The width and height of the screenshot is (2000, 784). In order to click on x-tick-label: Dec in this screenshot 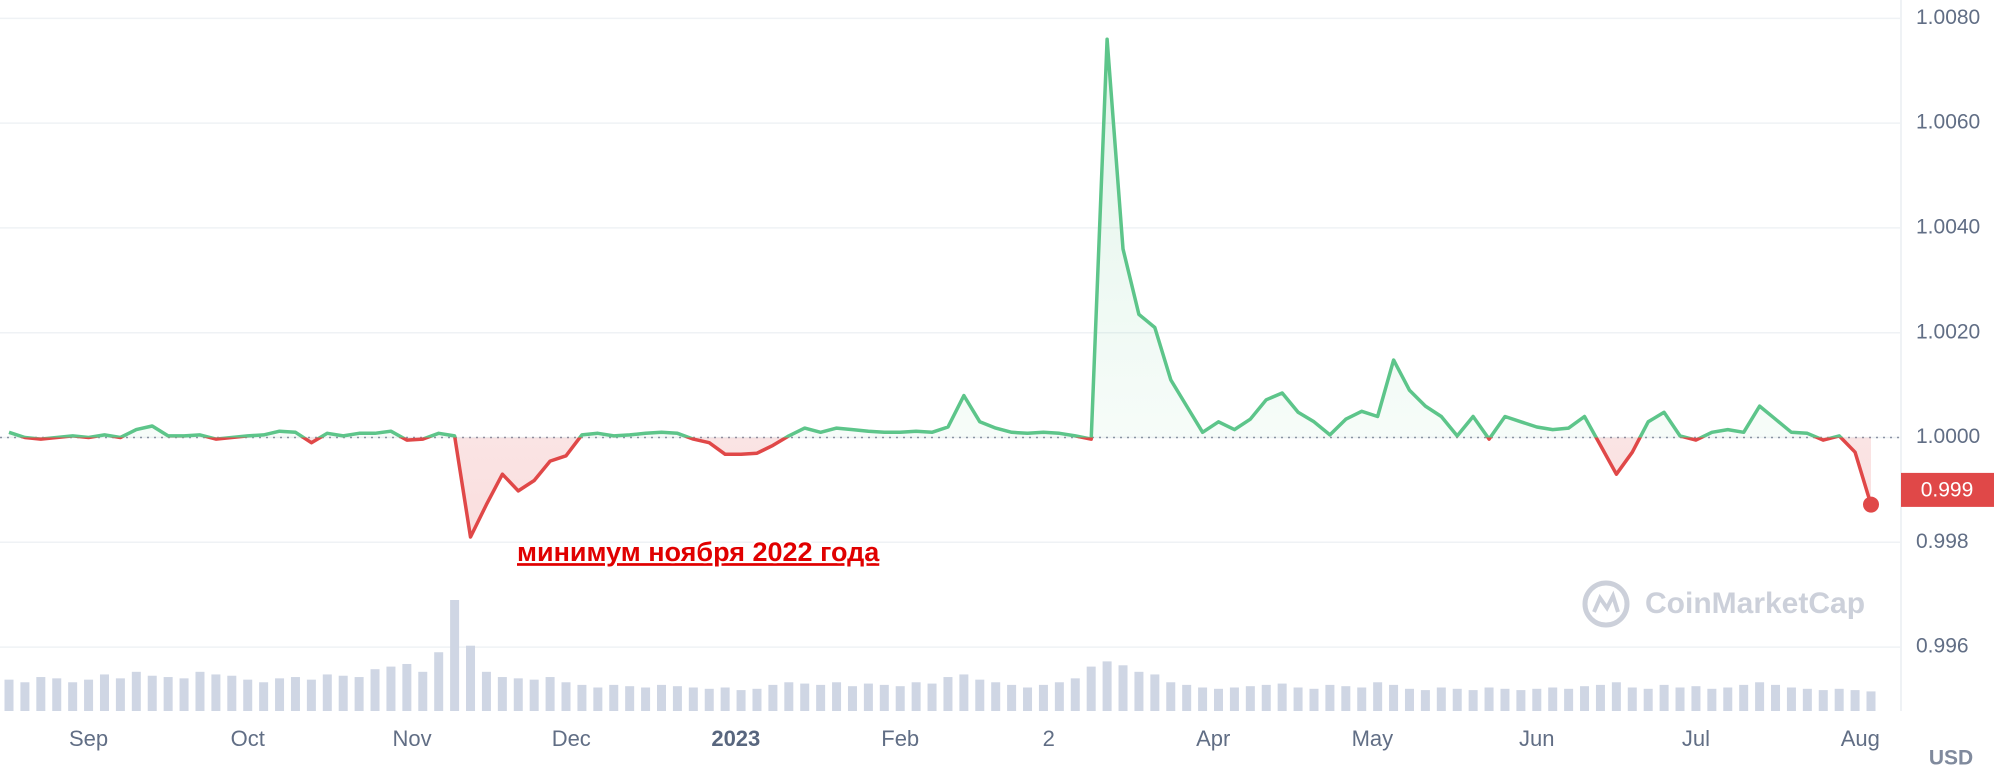, I will do `click(571, 738)`.